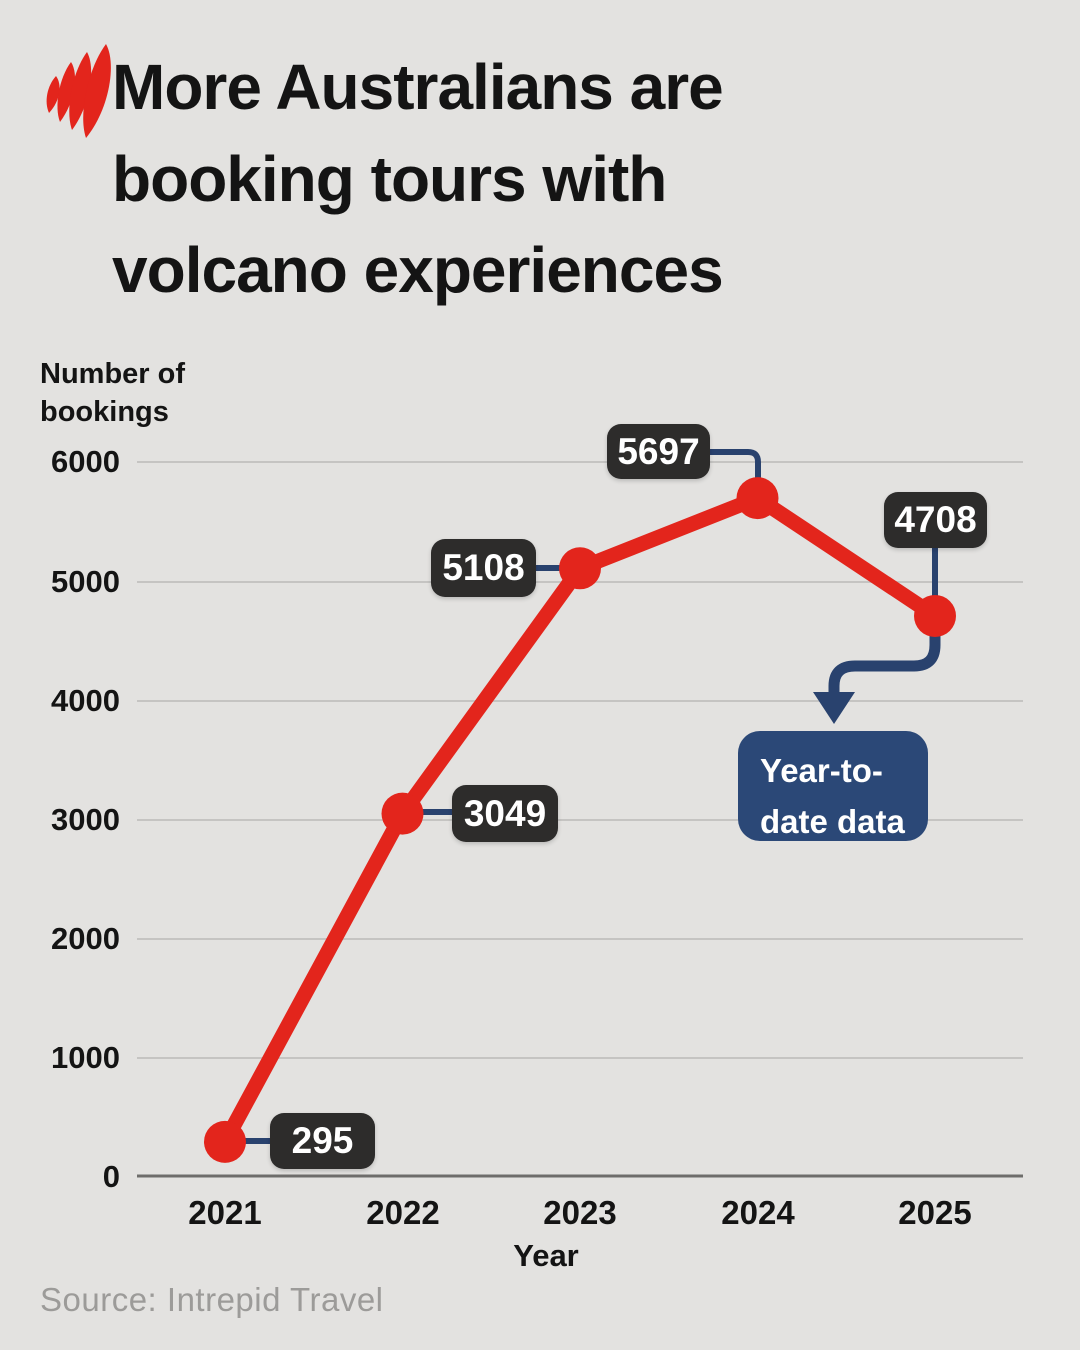  I want to click on x-tick-2024: 2024, so click(758, 1212).